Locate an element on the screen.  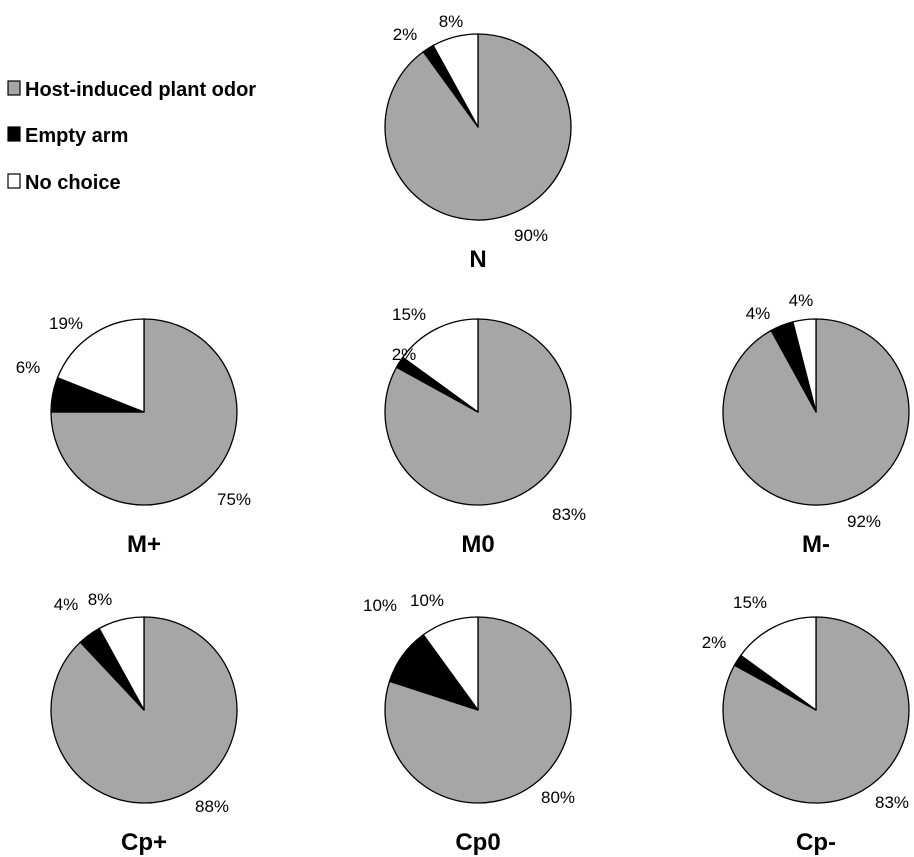
pie-cp0-label-host-odor: 80% is located at coordinates (558, 797).